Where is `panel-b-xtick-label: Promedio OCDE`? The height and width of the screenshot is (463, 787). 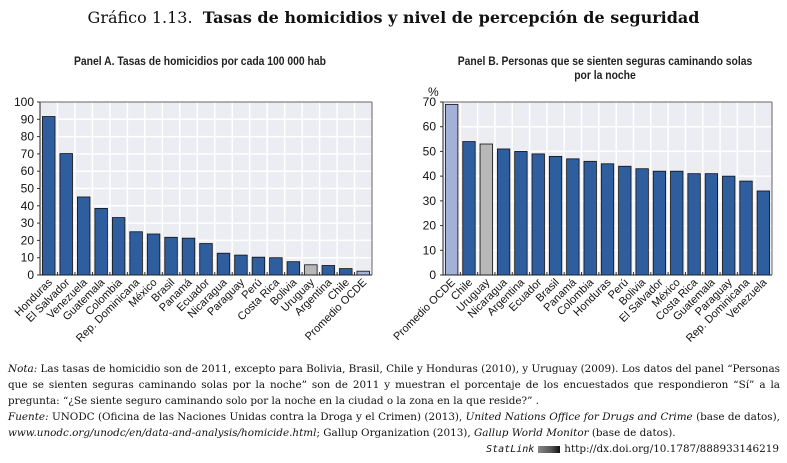 panel-b-xtick-label: Promedio OCDE is located at coordinates (424, 310).